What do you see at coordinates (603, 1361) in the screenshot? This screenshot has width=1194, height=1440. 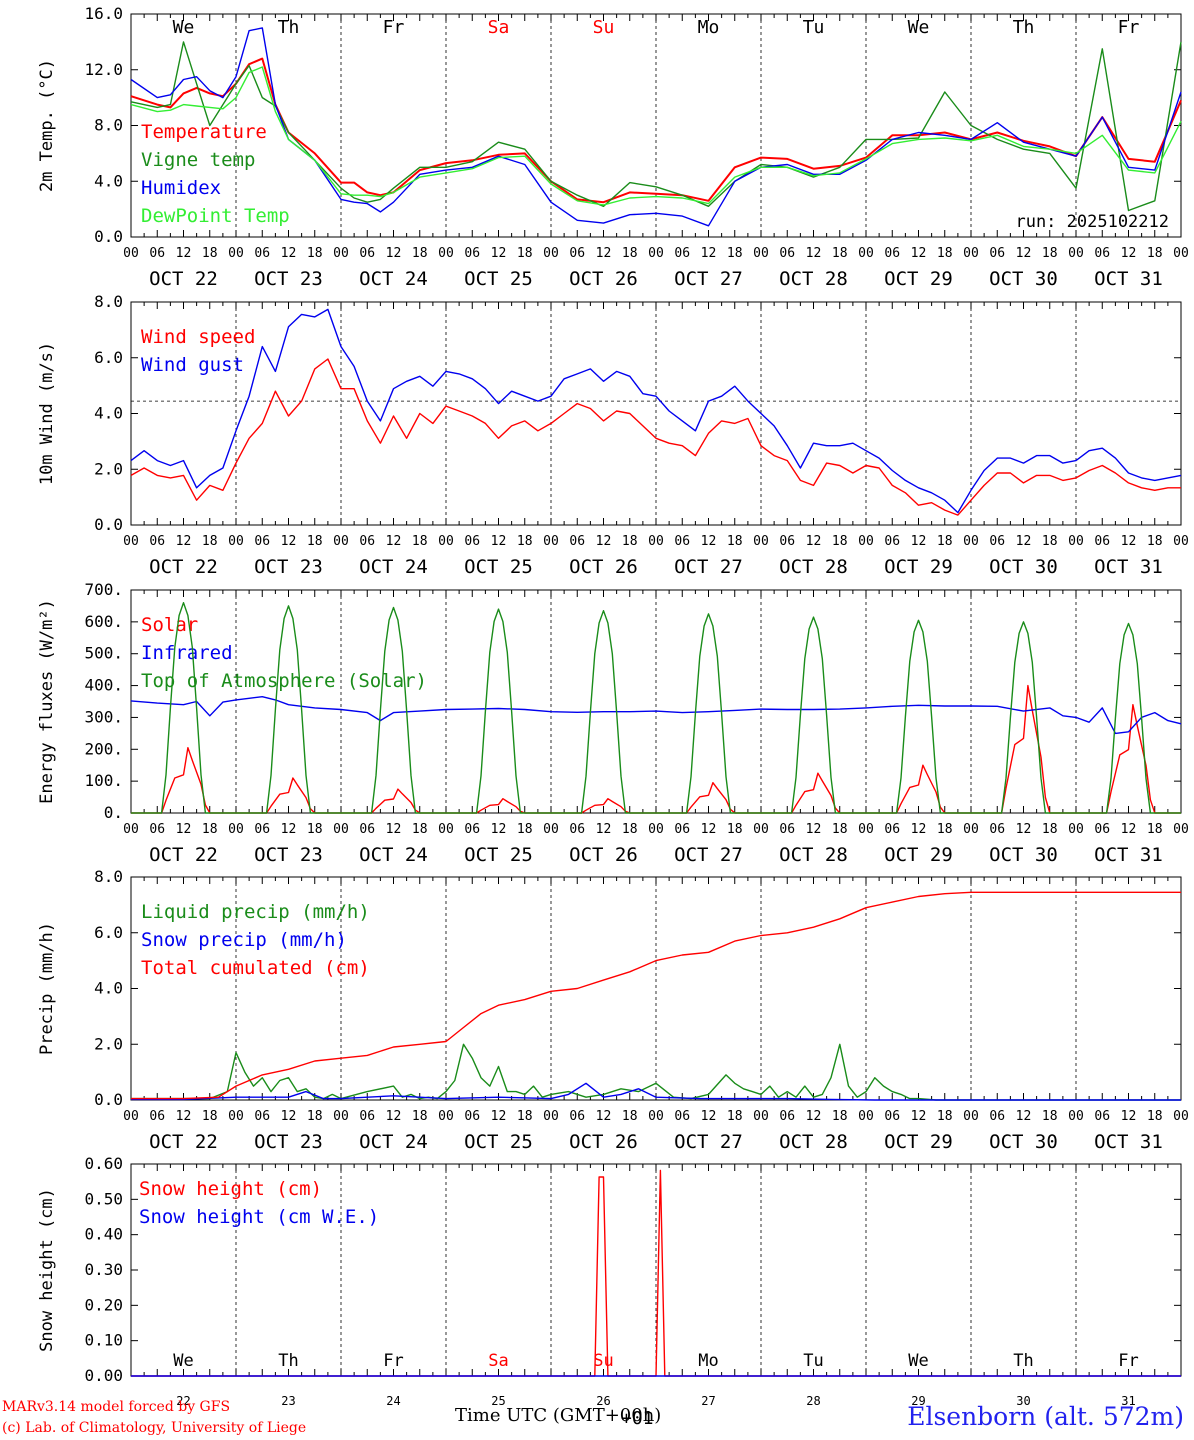 I see `day-name-label: Su` at bounding box center [603, 1361].